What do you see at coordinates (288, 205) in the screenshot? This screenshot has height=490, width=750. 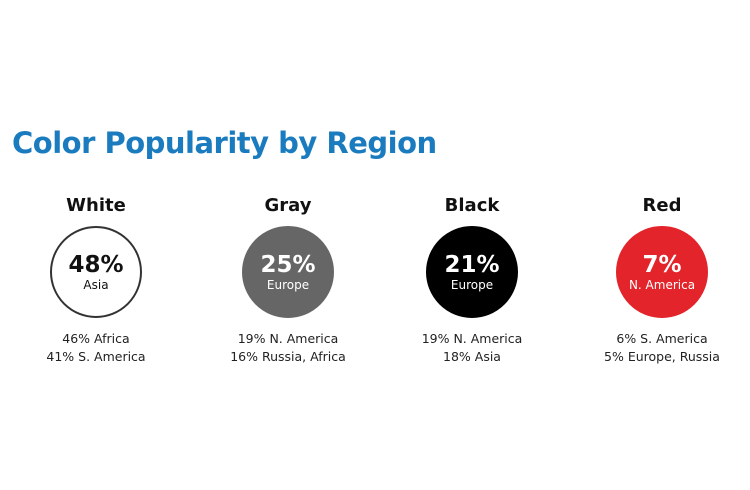 I see `color-name: Gray` at bounding box center [288, 205].